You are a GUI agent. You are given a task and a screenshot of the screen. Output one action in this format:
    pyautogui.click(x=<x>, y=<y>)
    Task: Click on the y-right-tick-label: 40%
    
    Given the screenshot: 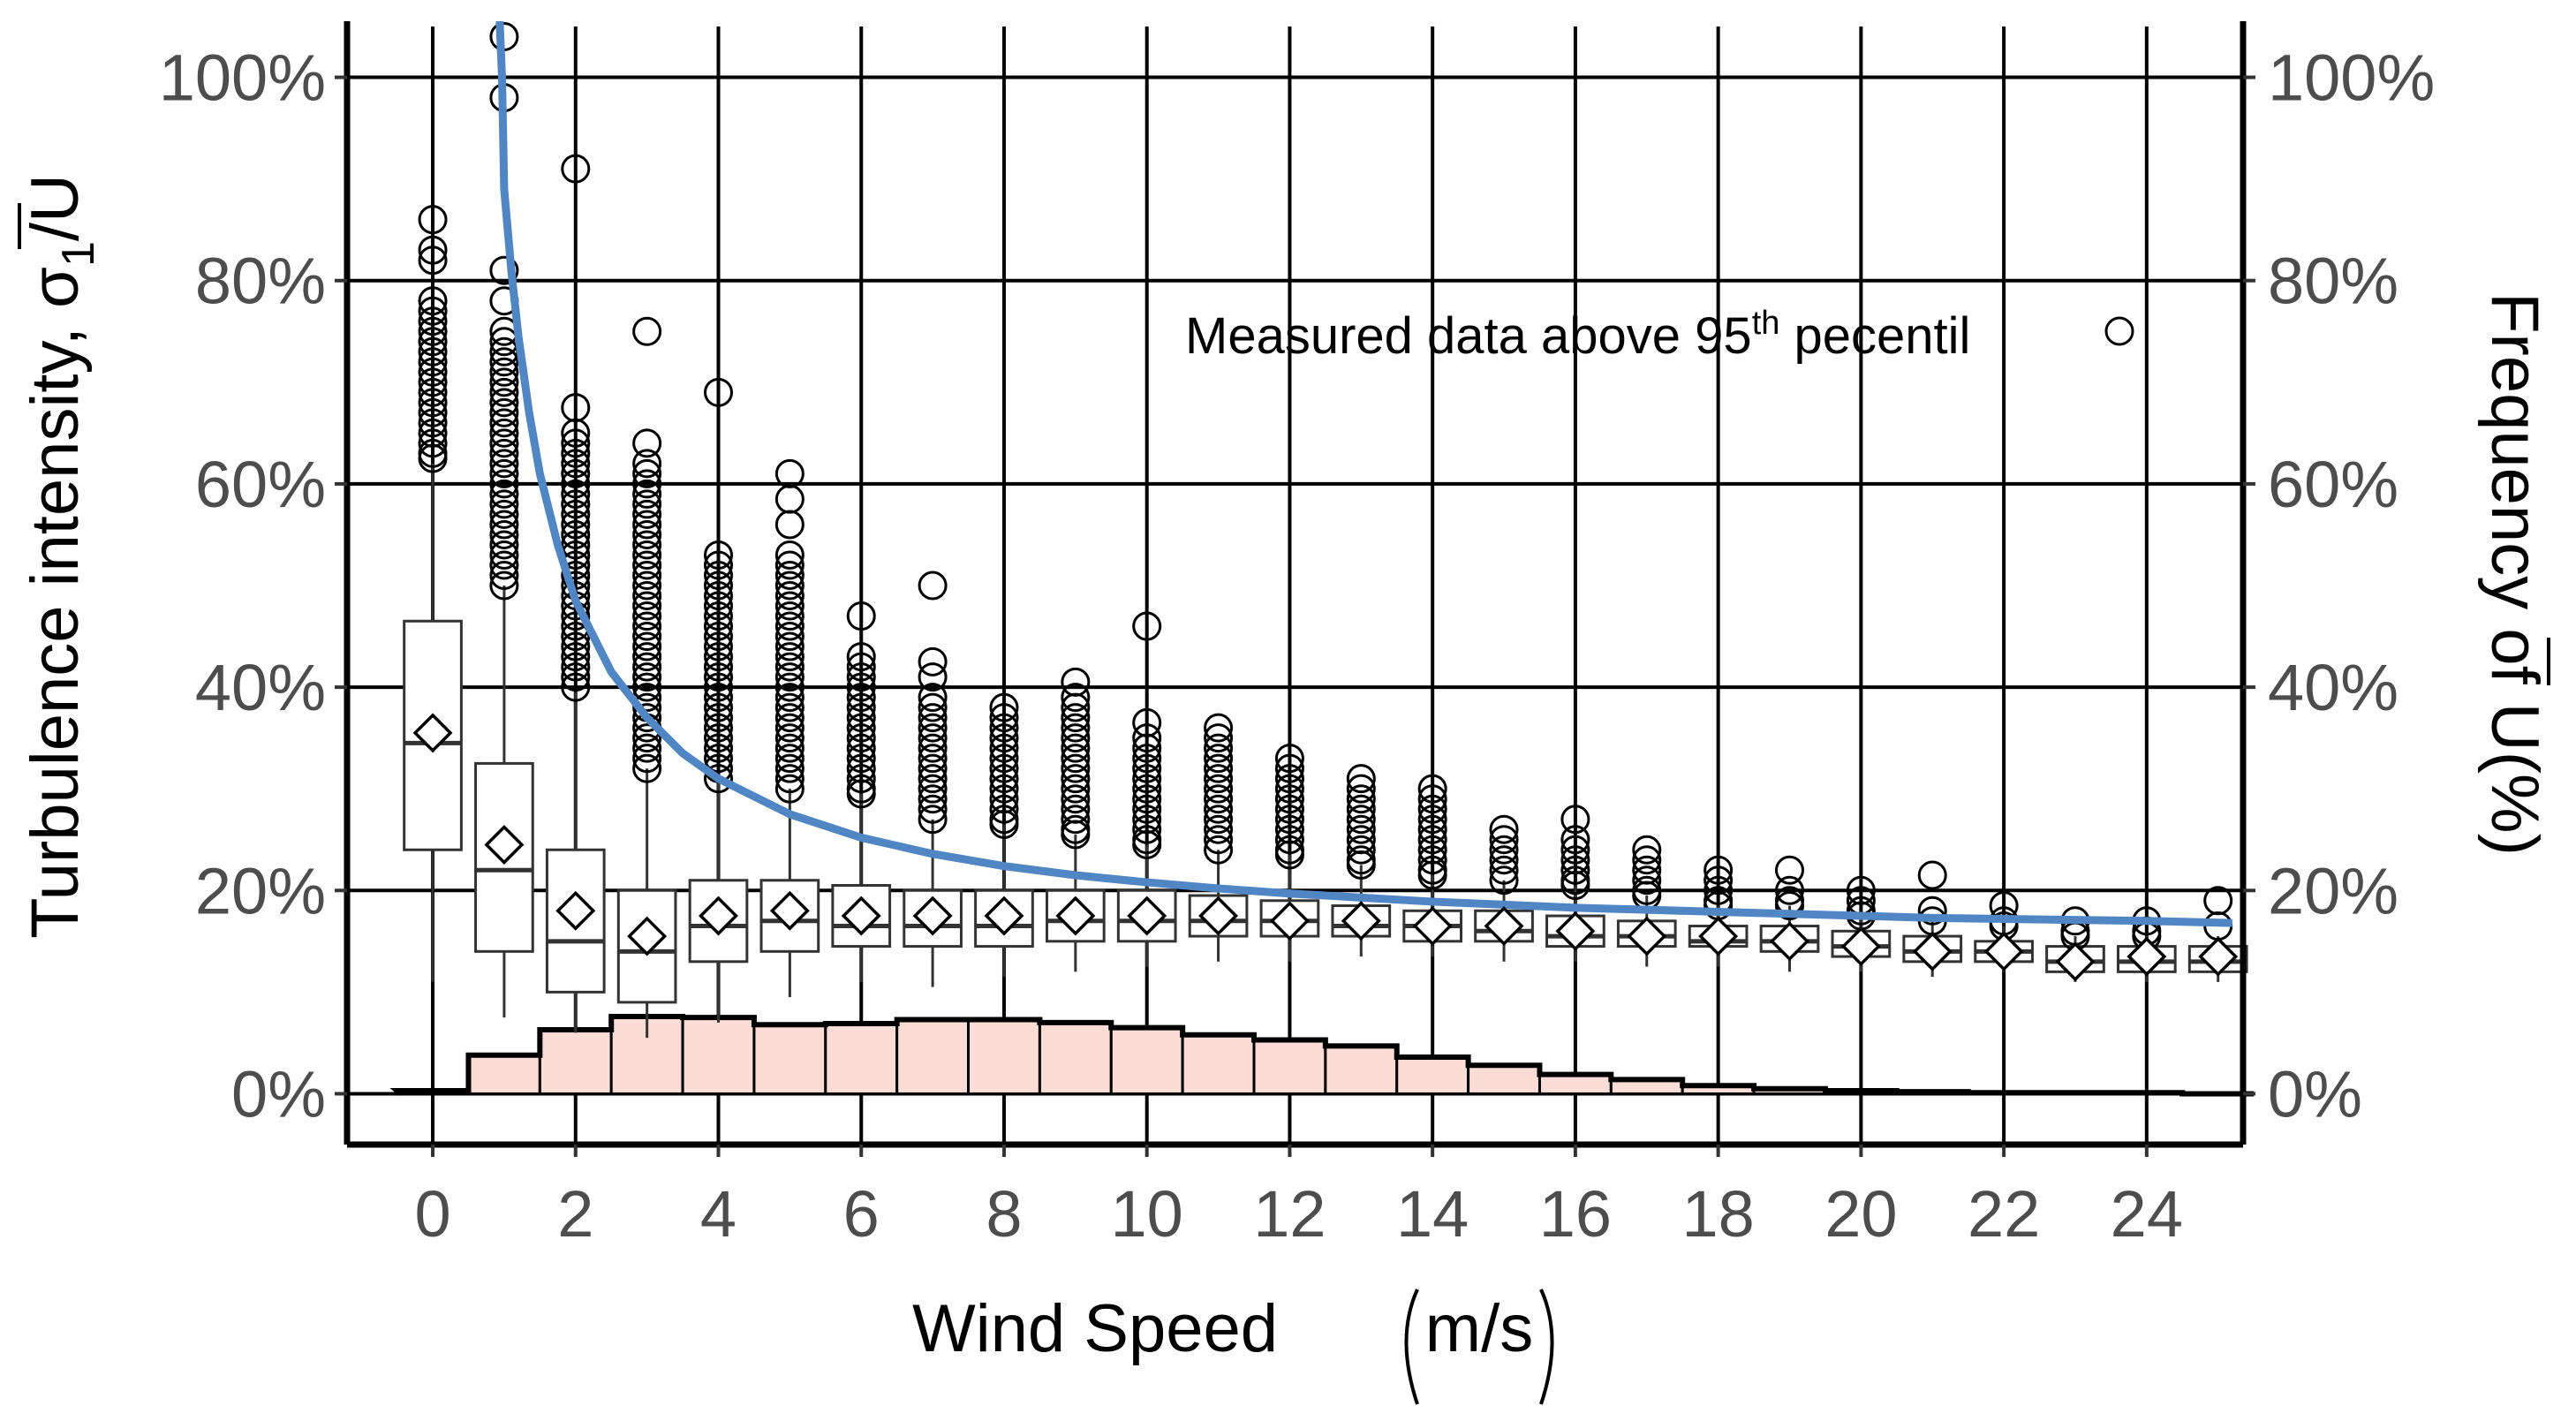 What is the action you would take?
    pyautogui.click(x=2333, y=687)
    